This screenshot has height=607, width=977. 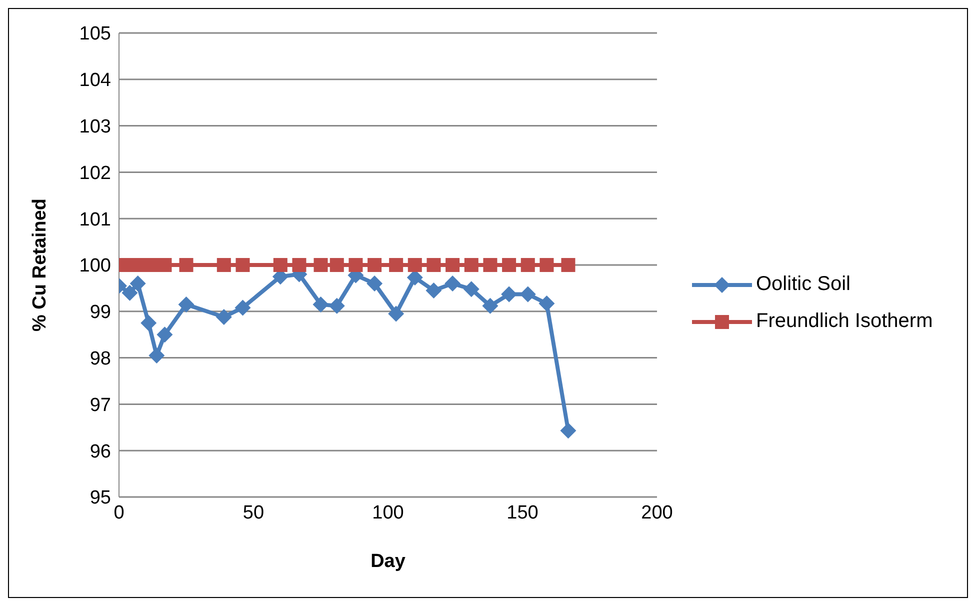 What do you see at coordinates (844, 321) in the screenshot?
I see `legend-label: Freundlich Isotherm` at bounding box center [844, 321].